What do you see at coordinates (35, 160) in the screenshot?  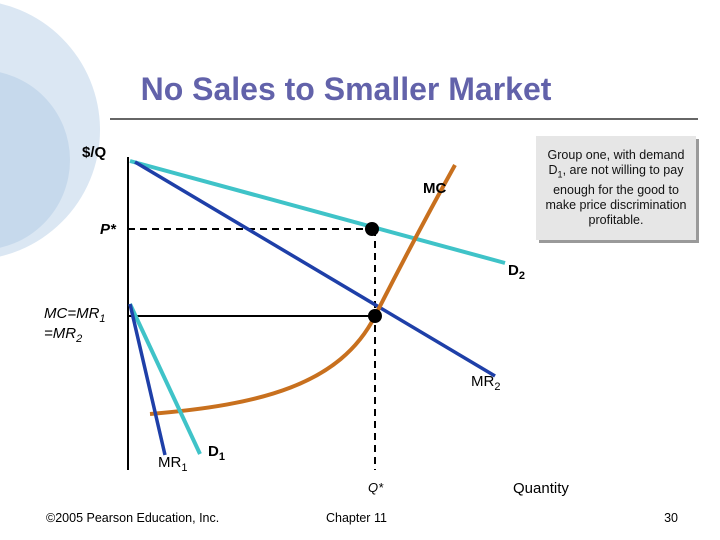 I see `decor-circle` at bounding box center [35, 160].